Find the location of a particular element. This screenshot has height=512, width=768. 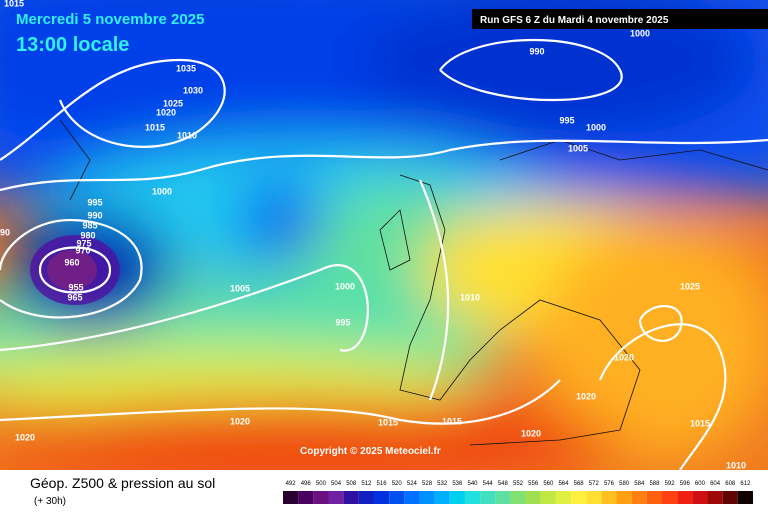

isobar-label: 980 is located at coordinates (87, 235).